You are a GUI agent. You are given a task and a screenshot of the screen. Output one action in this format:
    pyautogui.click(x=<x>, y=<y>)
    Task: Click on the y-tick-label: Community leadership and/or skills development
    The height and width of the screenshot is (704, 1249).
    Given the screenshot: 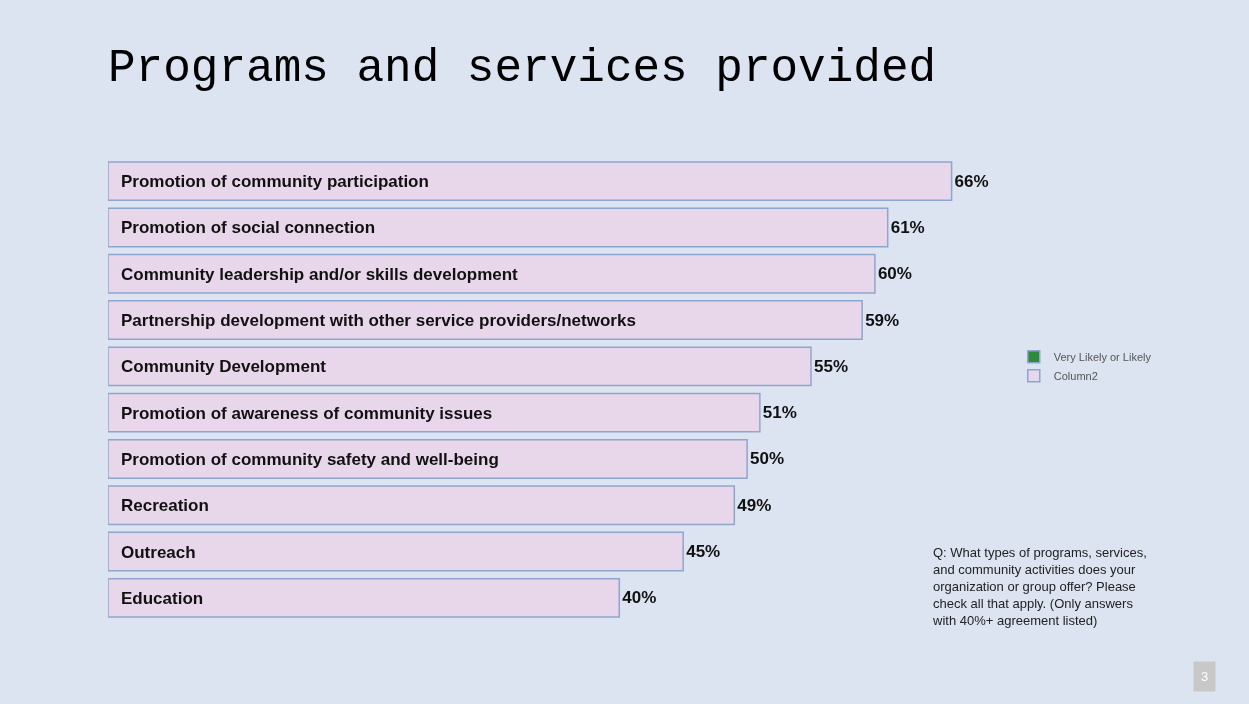 What is the action you would take?
    pyautogui.click(x=320, y=274)
    